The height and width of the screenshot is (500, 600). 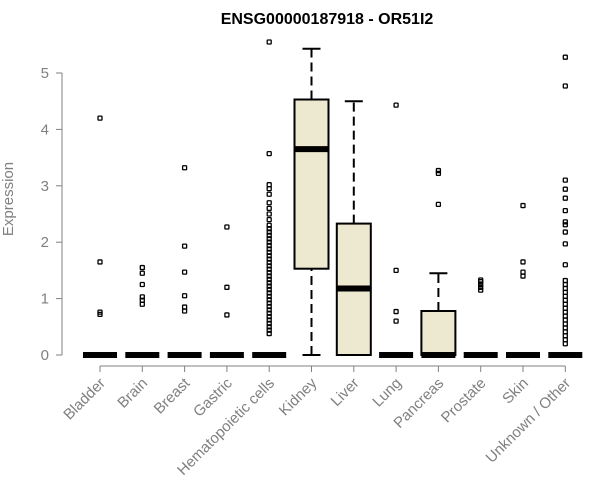 I want to click on box-prostate, so click(x=480, y=317).